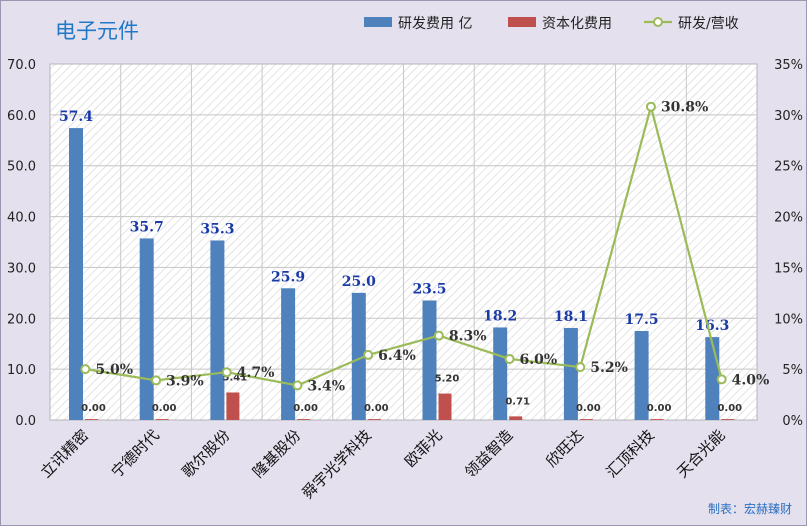 This screenshot has height=526, width=807. What do you see at coordinates (76, 117) in the screenshot?
I see `data-label-rd: 57.4` at bounding box center [76, 117].